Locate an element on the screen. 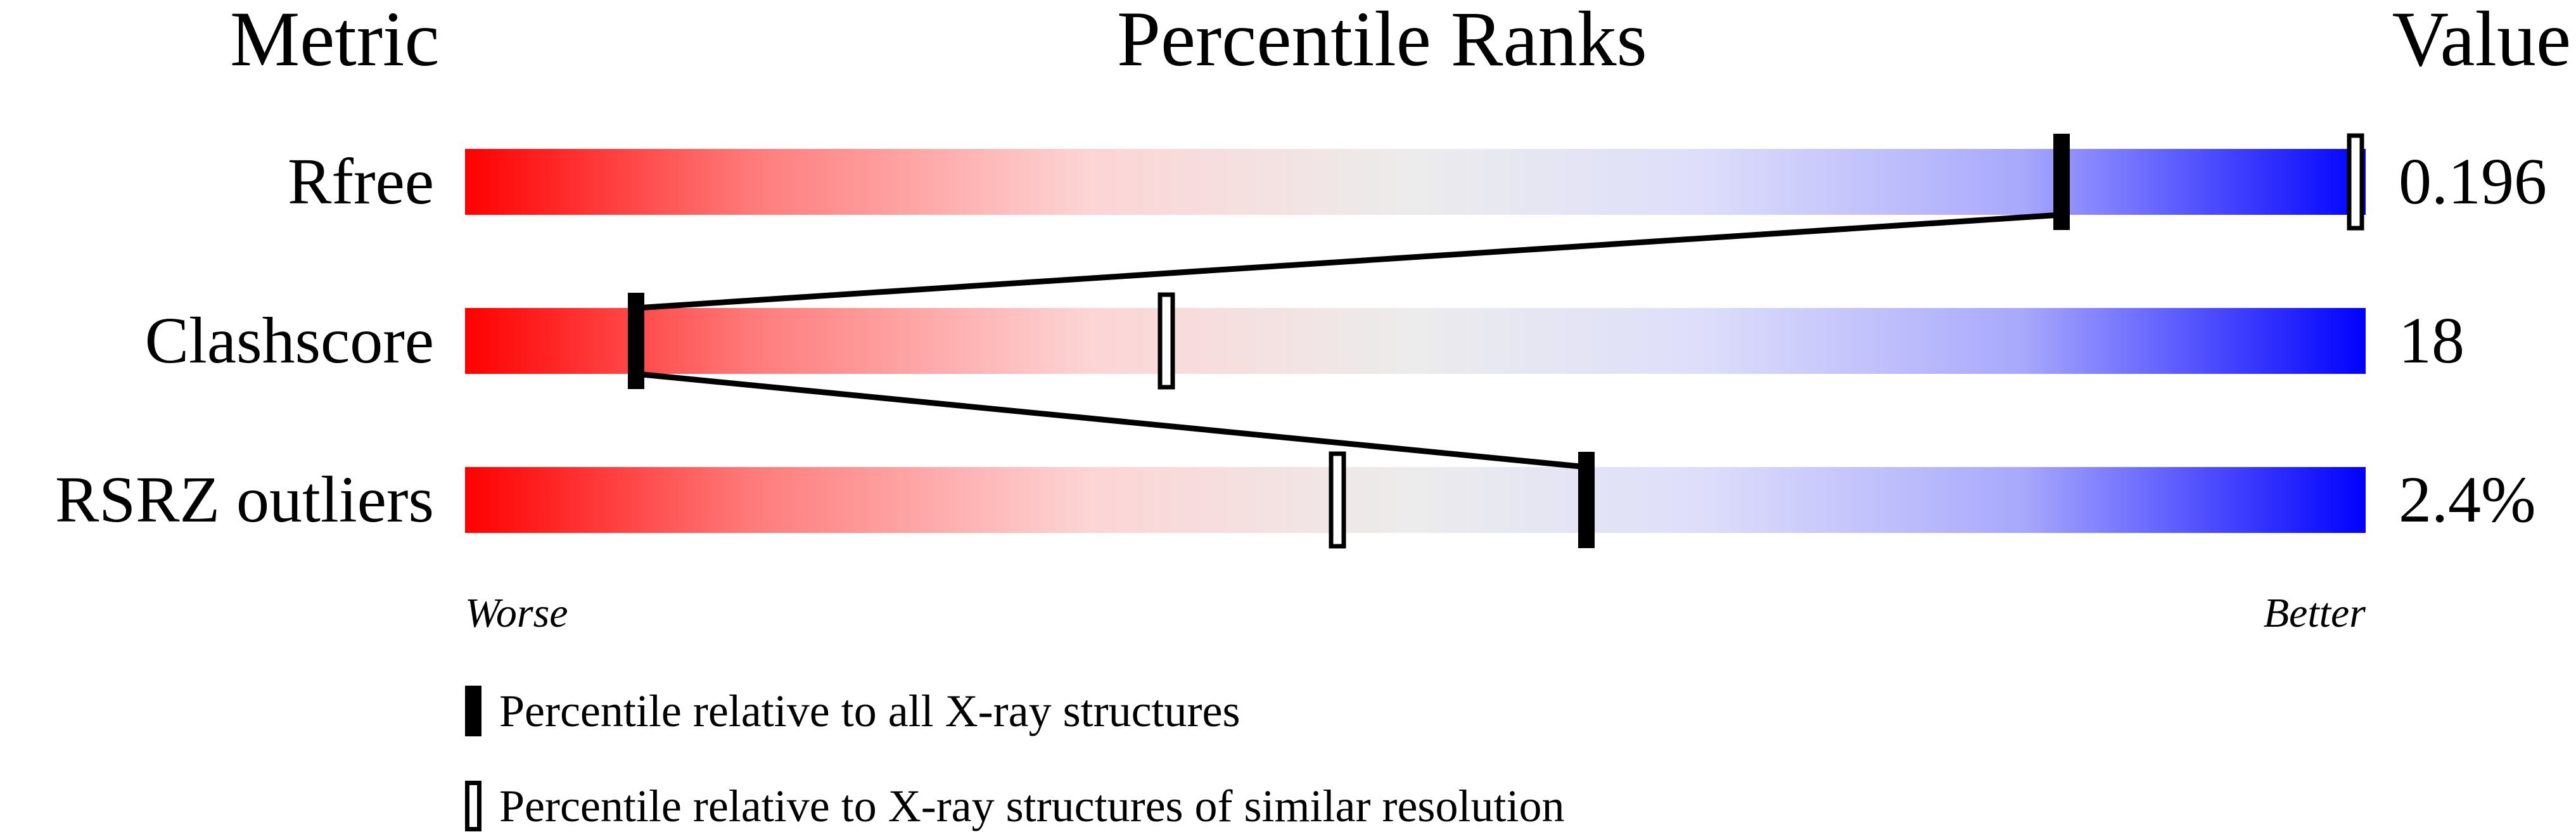 The height and width of the screenshot is (839, 2576). value-rfree: 0.196 is located at coordinates (2473, 182).